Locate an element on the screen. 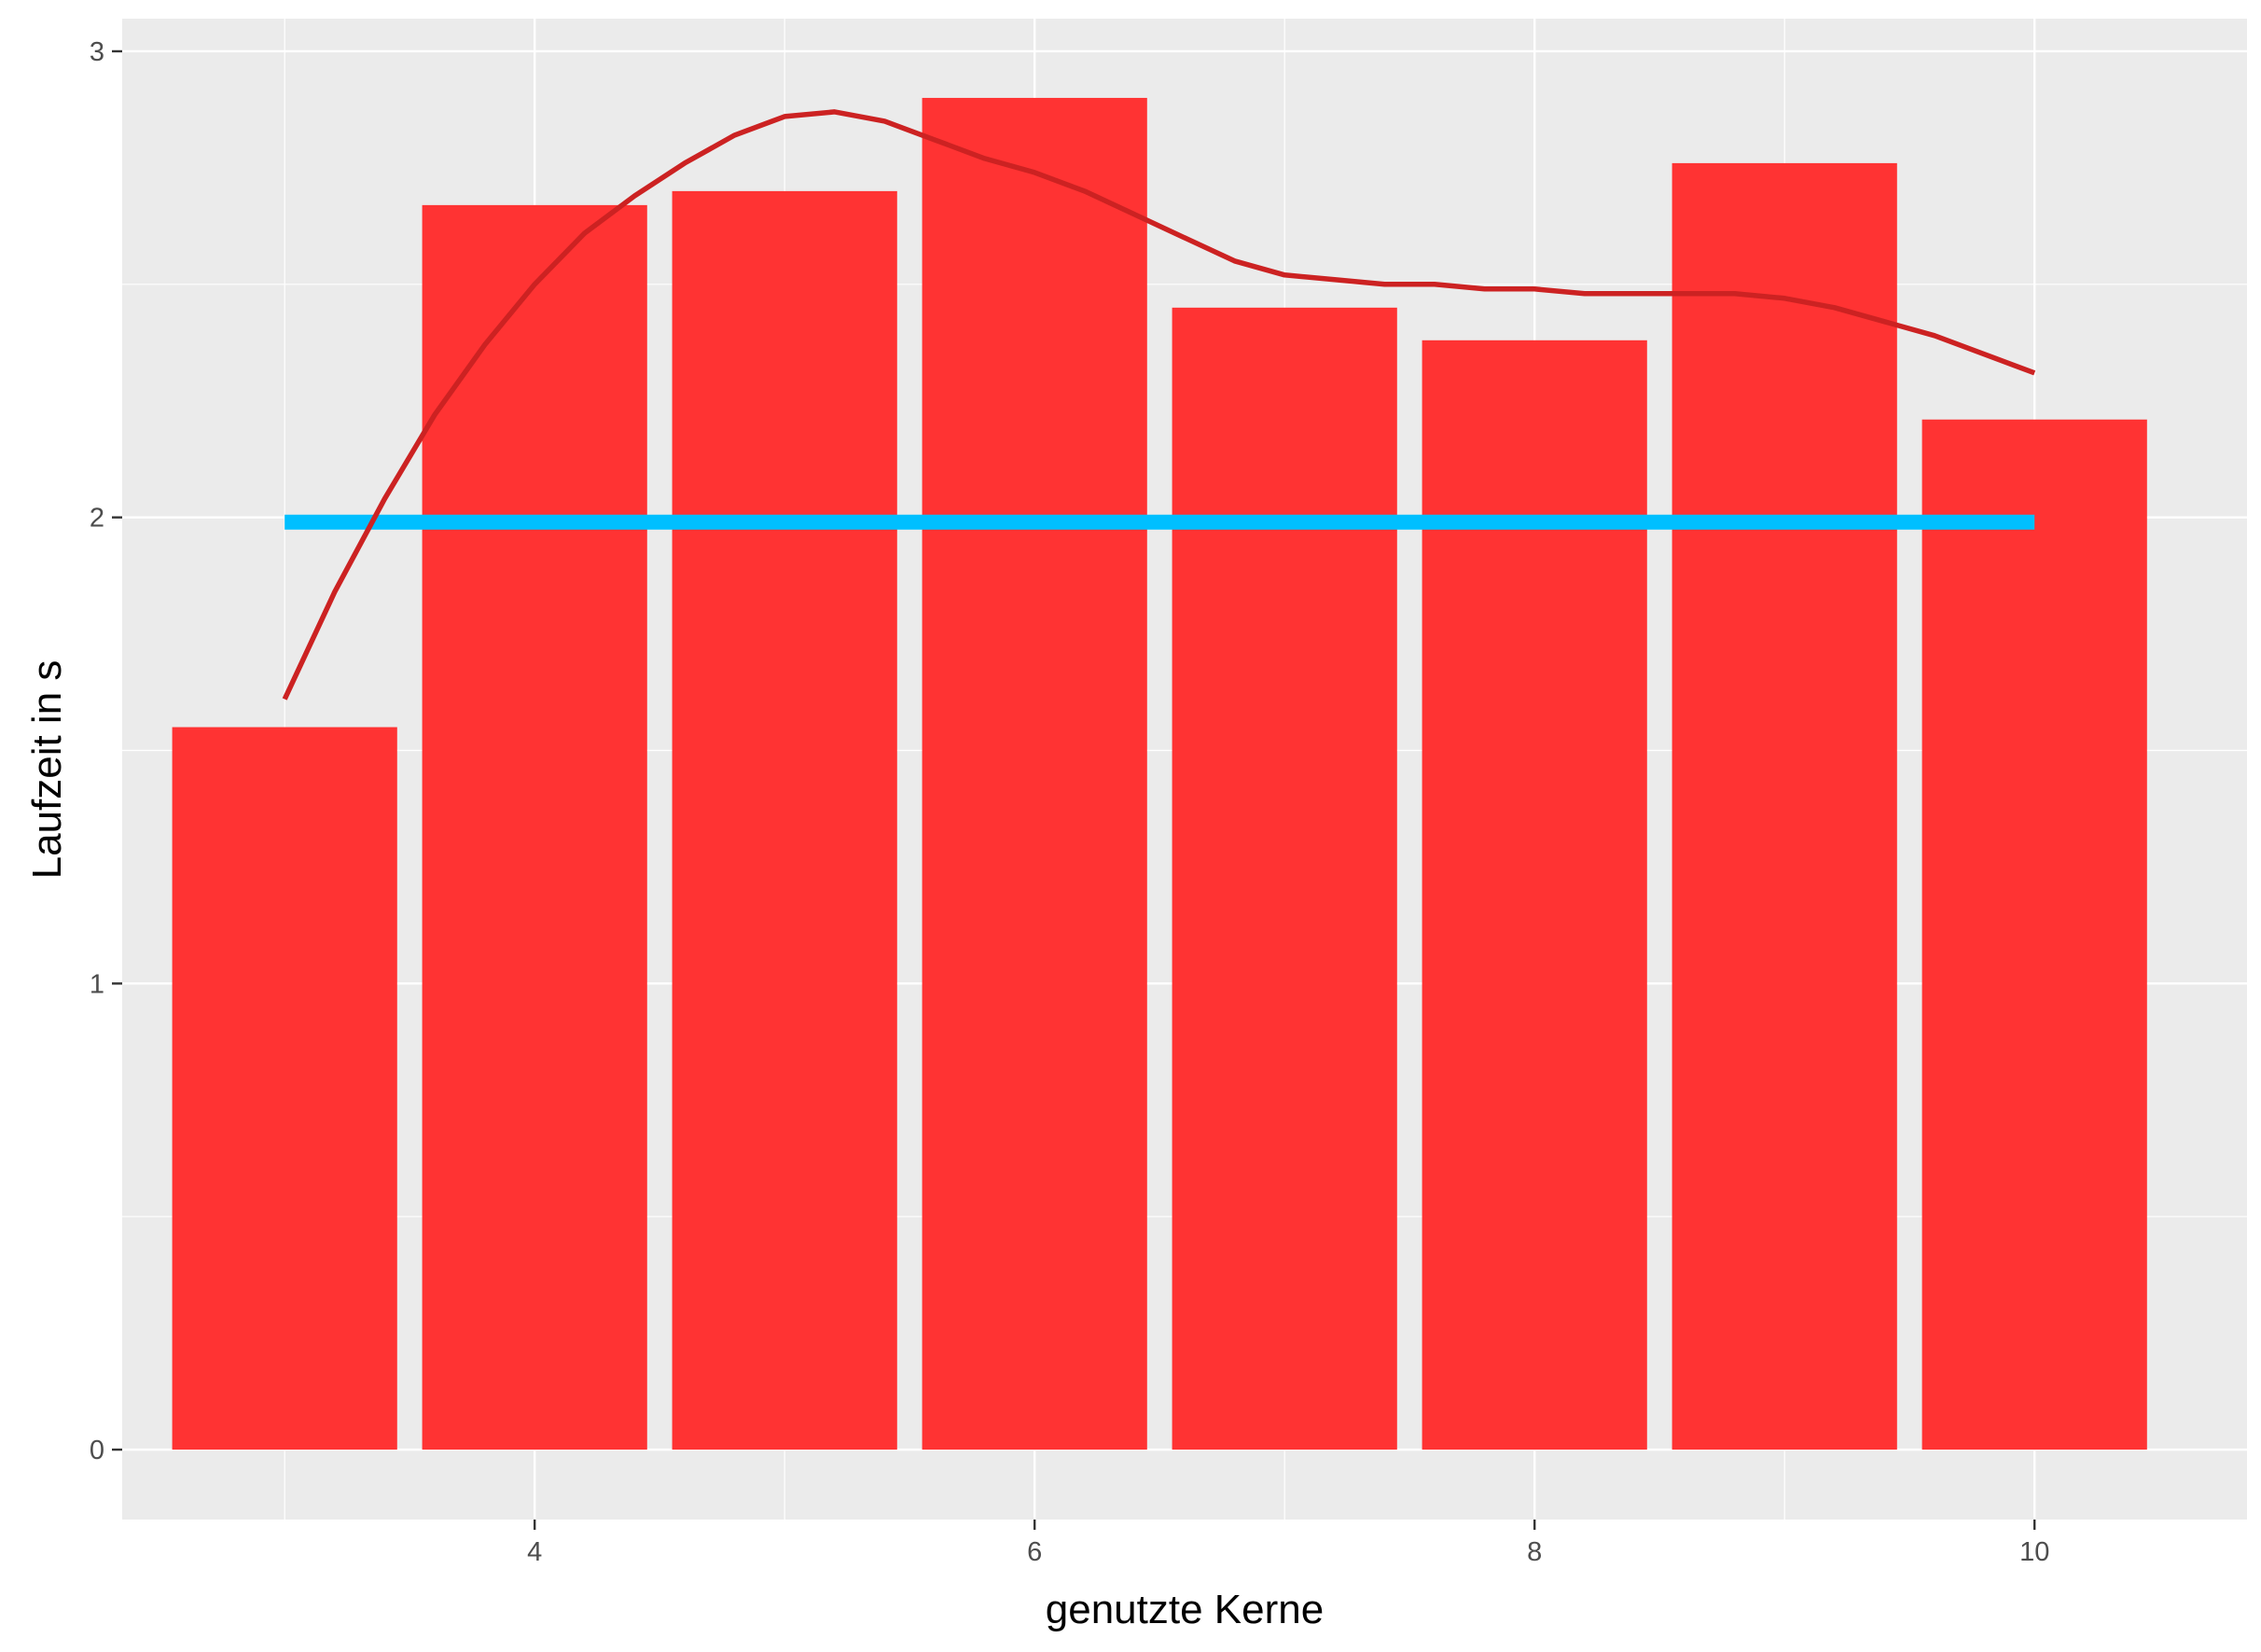  y-tick-label: 3 is located at coordinates (97, 52).